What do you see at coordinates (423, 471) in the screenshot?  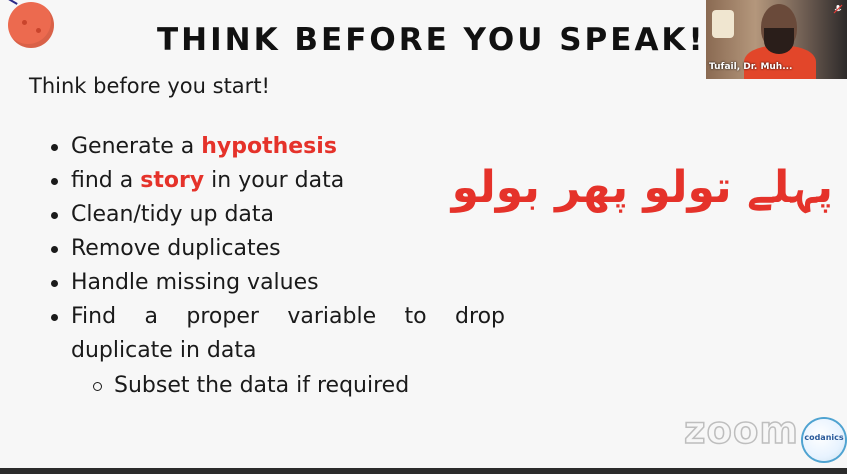 I see `screen-share-border` at bounding box center [423, 471].